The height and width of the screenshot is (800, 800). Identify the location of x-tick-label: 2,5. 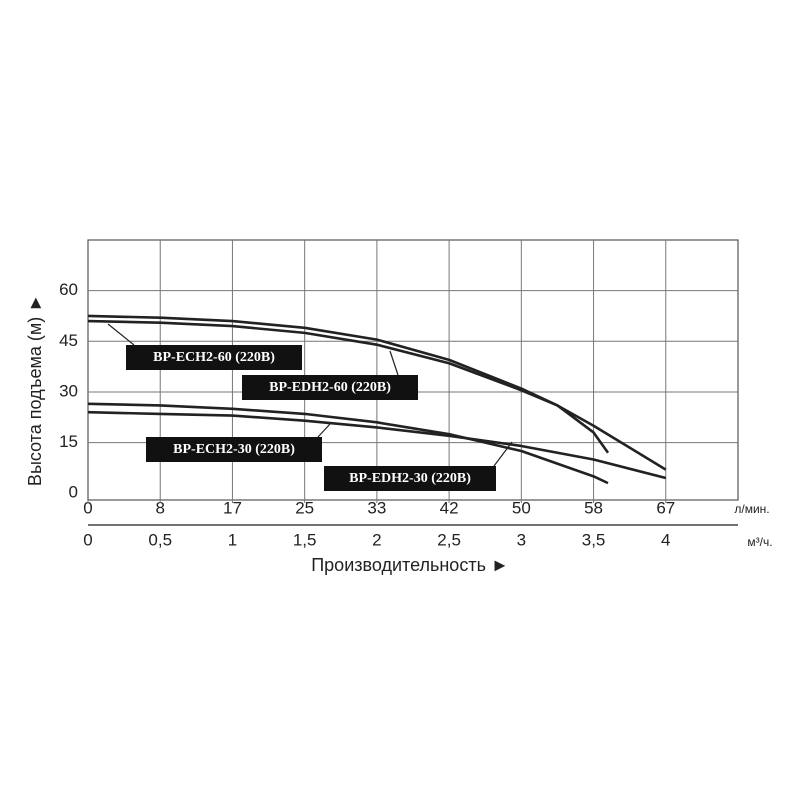
(449, 539).